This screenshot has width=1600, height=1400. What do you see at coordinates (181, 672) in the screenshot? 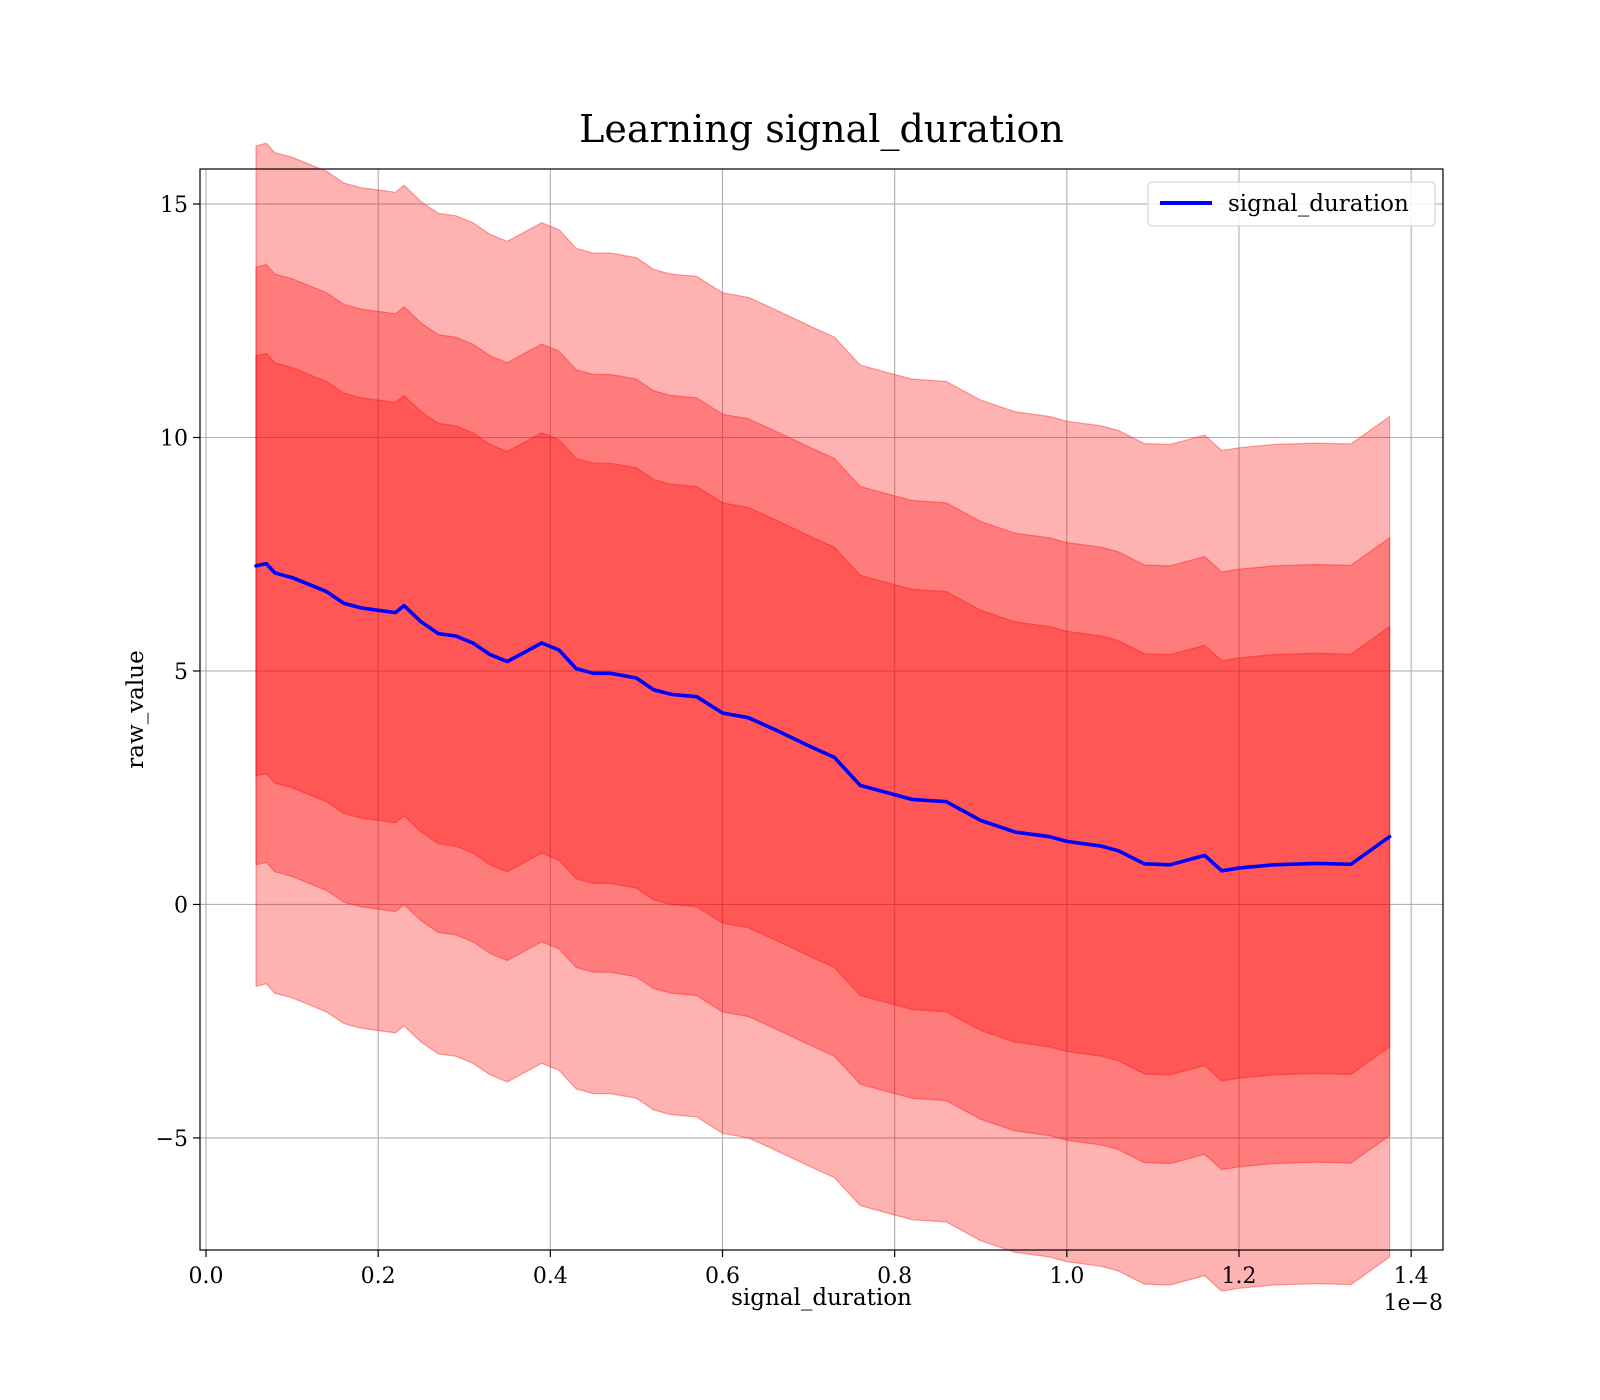
I see `y-tick-label: 5` at bounding box center [181, 672].